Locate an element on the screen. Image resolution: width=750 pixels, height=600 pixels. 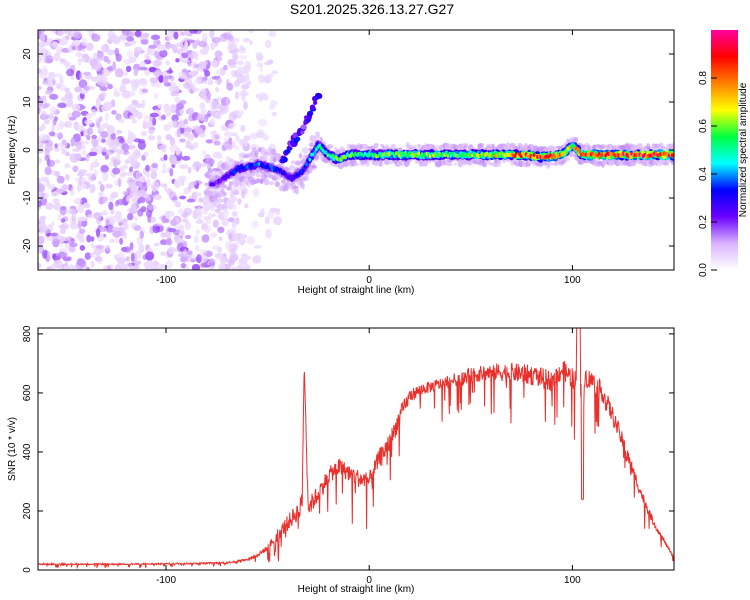
secondary-ridge-blob is located at coordinates (312, 107).